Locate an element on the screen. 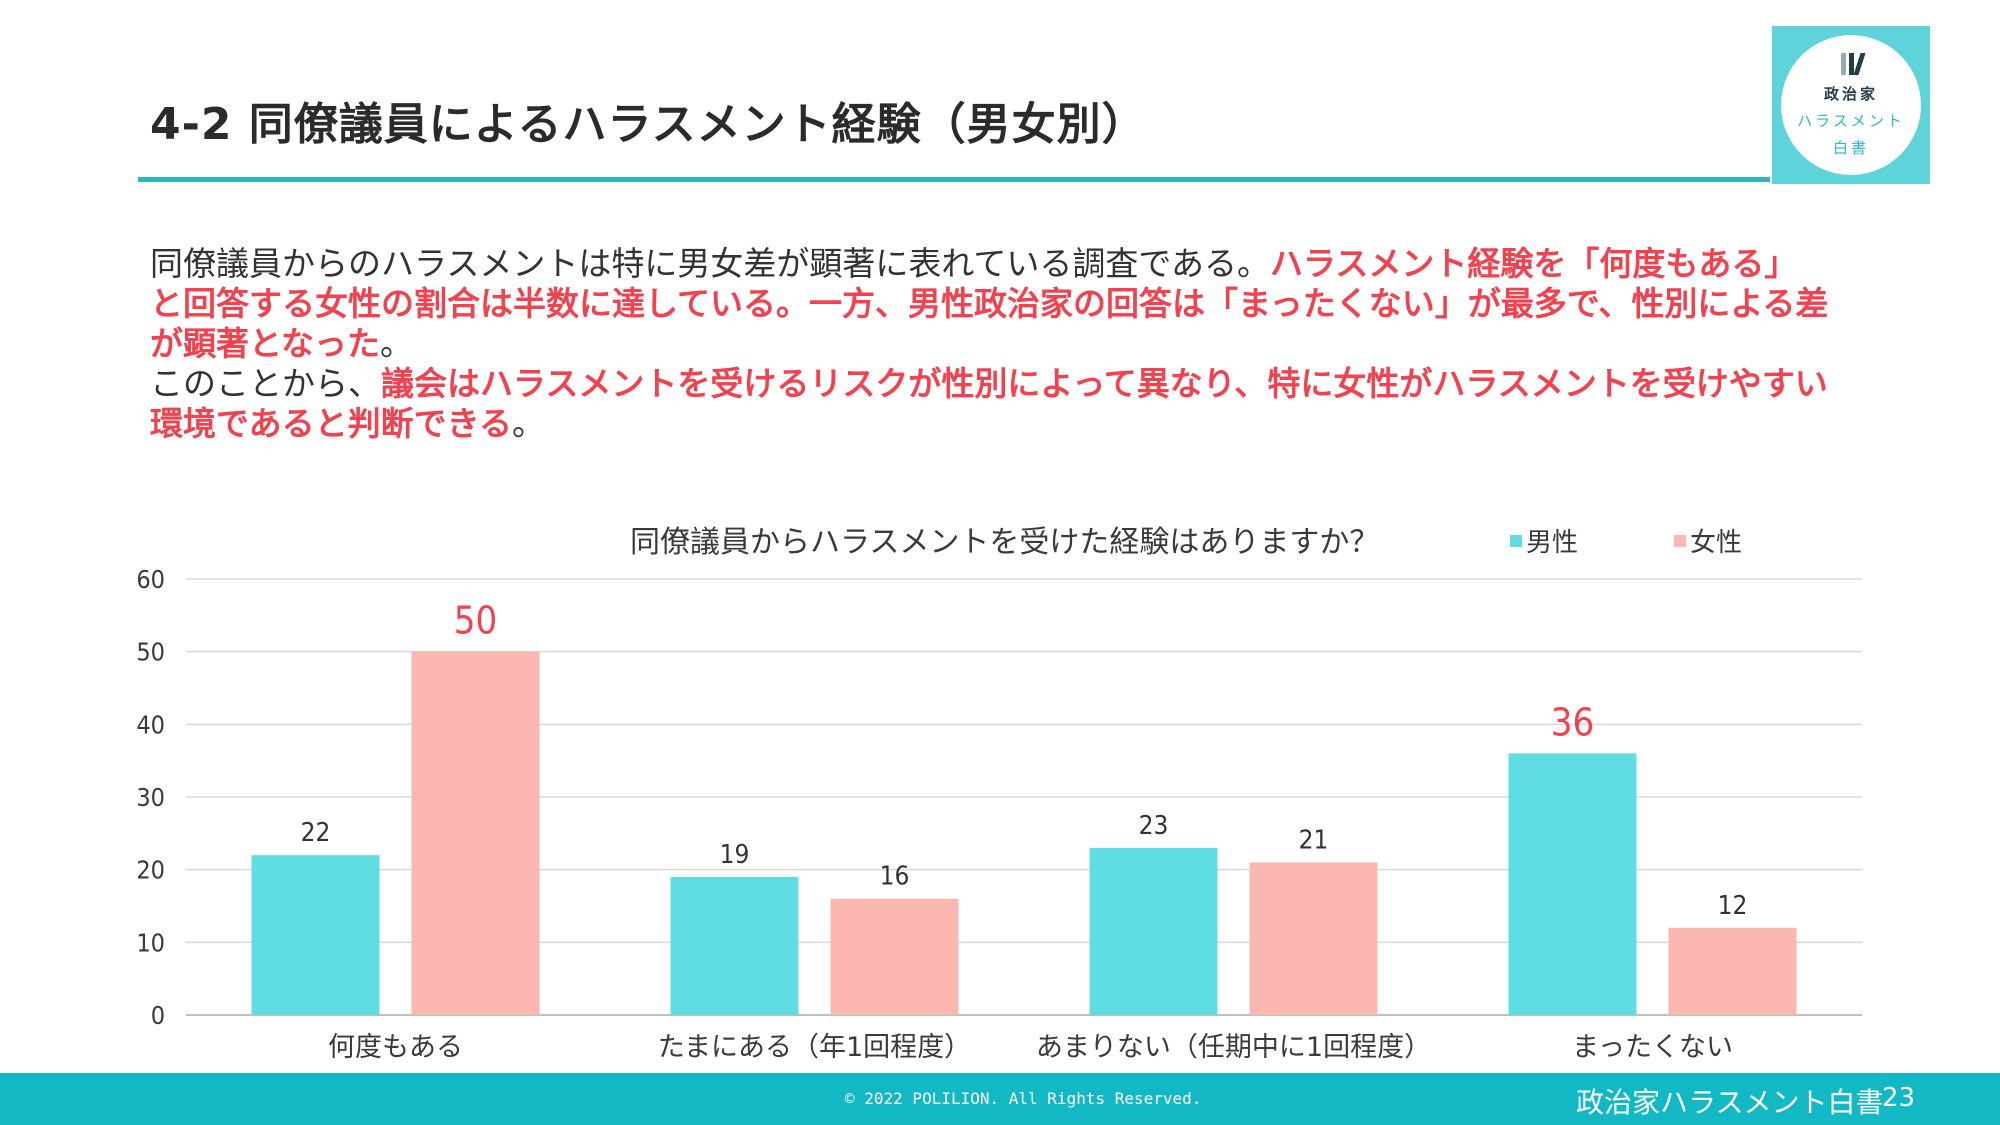 The width and height of the screenshot is (2000, 1125). logo-text-line2: ハラスメント is located at coordinates (1851, 120).